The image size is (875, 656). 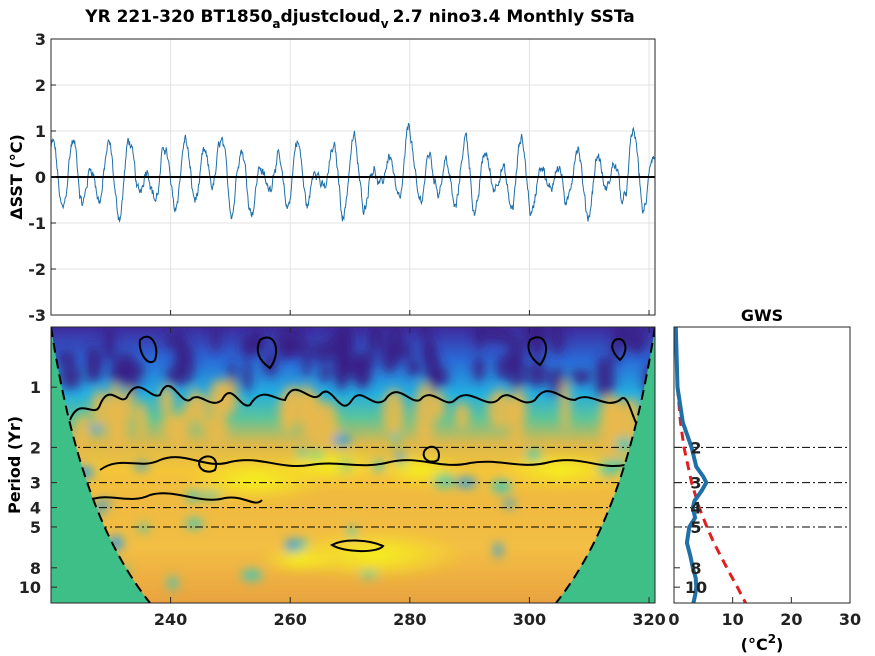 What do you see at coordinates (696, 587) in the screenshot?
I see `gws-ytick-label: 10` at bounding box center [696, 587].